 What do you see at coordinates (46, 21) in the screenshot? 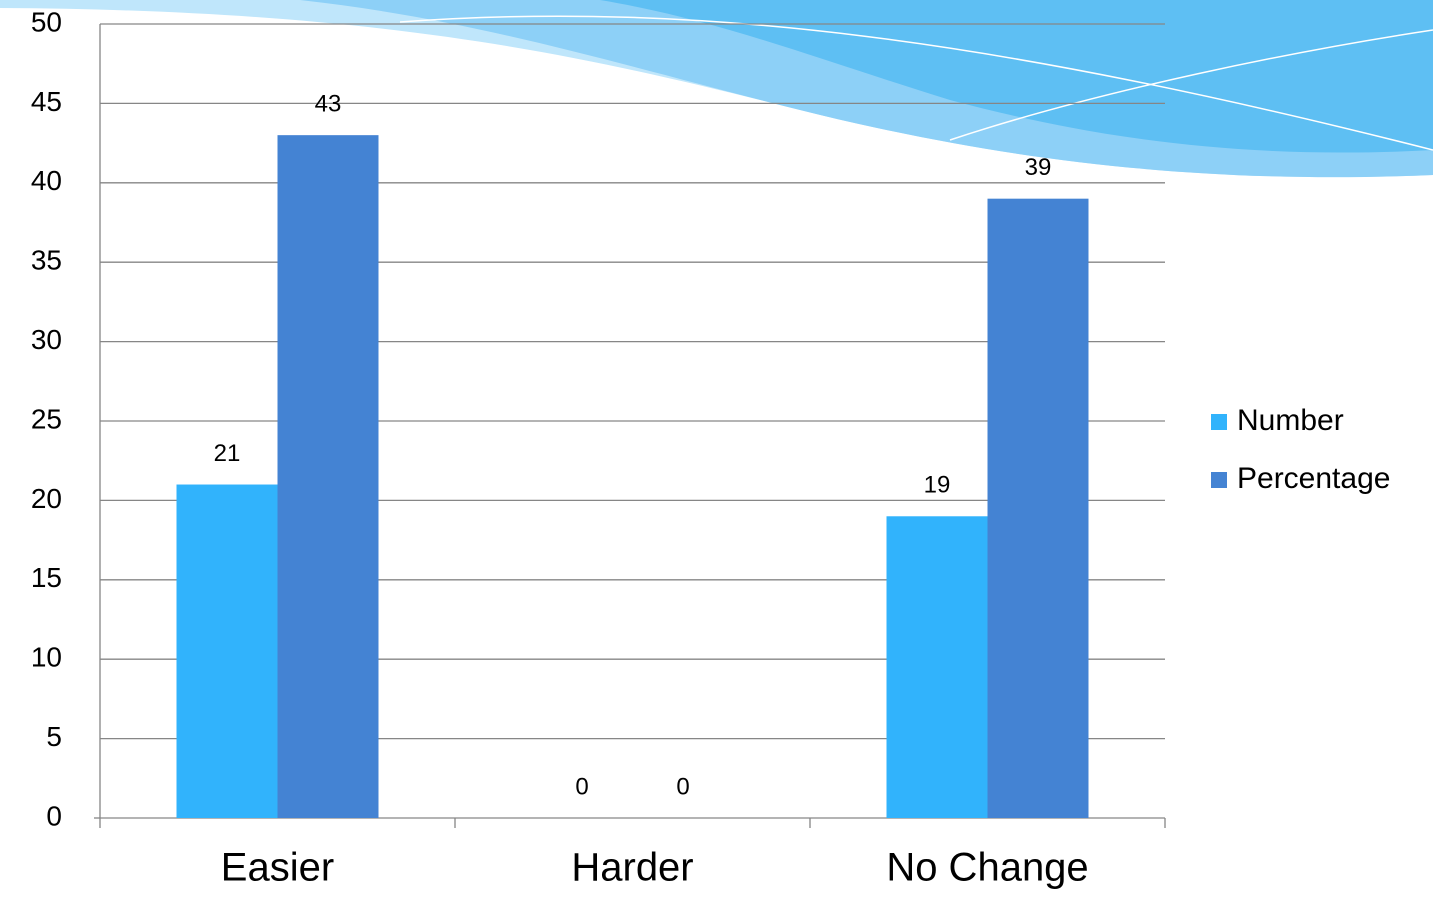
I see `y-tick-label: 50` at bounding box center [46, 21].